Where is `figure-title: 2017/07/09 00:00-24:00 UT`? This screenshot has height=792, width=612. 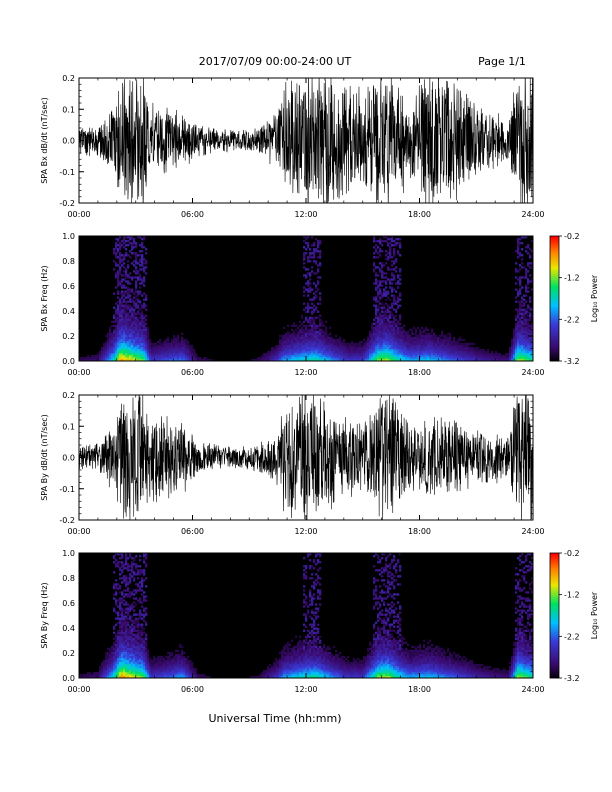
figure-title: 2017/07/09 00:00-24:00 UT is located at coordinates (275, 61).